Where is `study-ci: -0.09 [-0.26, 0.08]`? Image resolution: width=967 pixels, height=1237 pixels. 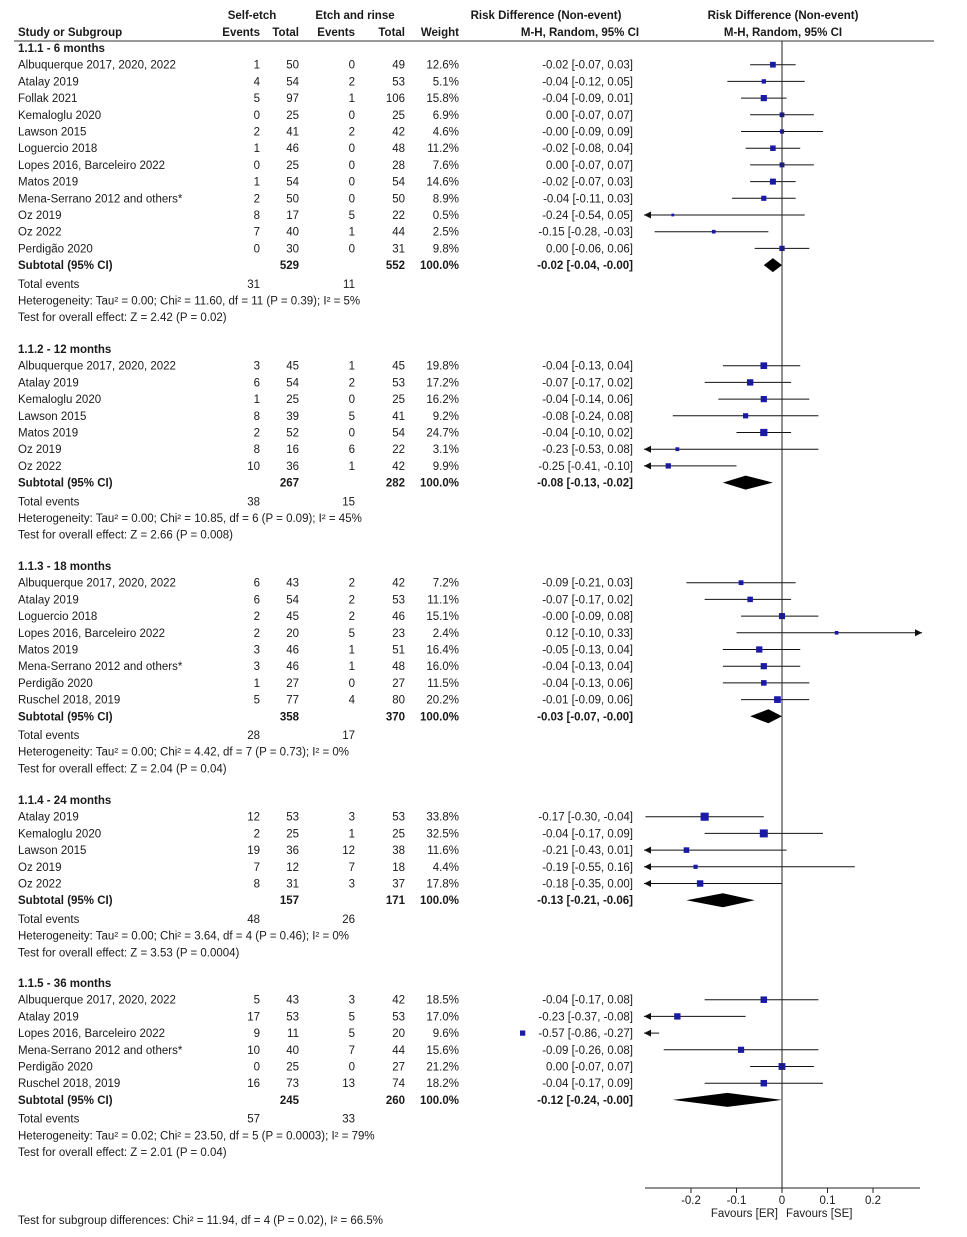 study-ci: -0.09 [-0.26, 0.08] is located at coordinates (587, 1051).